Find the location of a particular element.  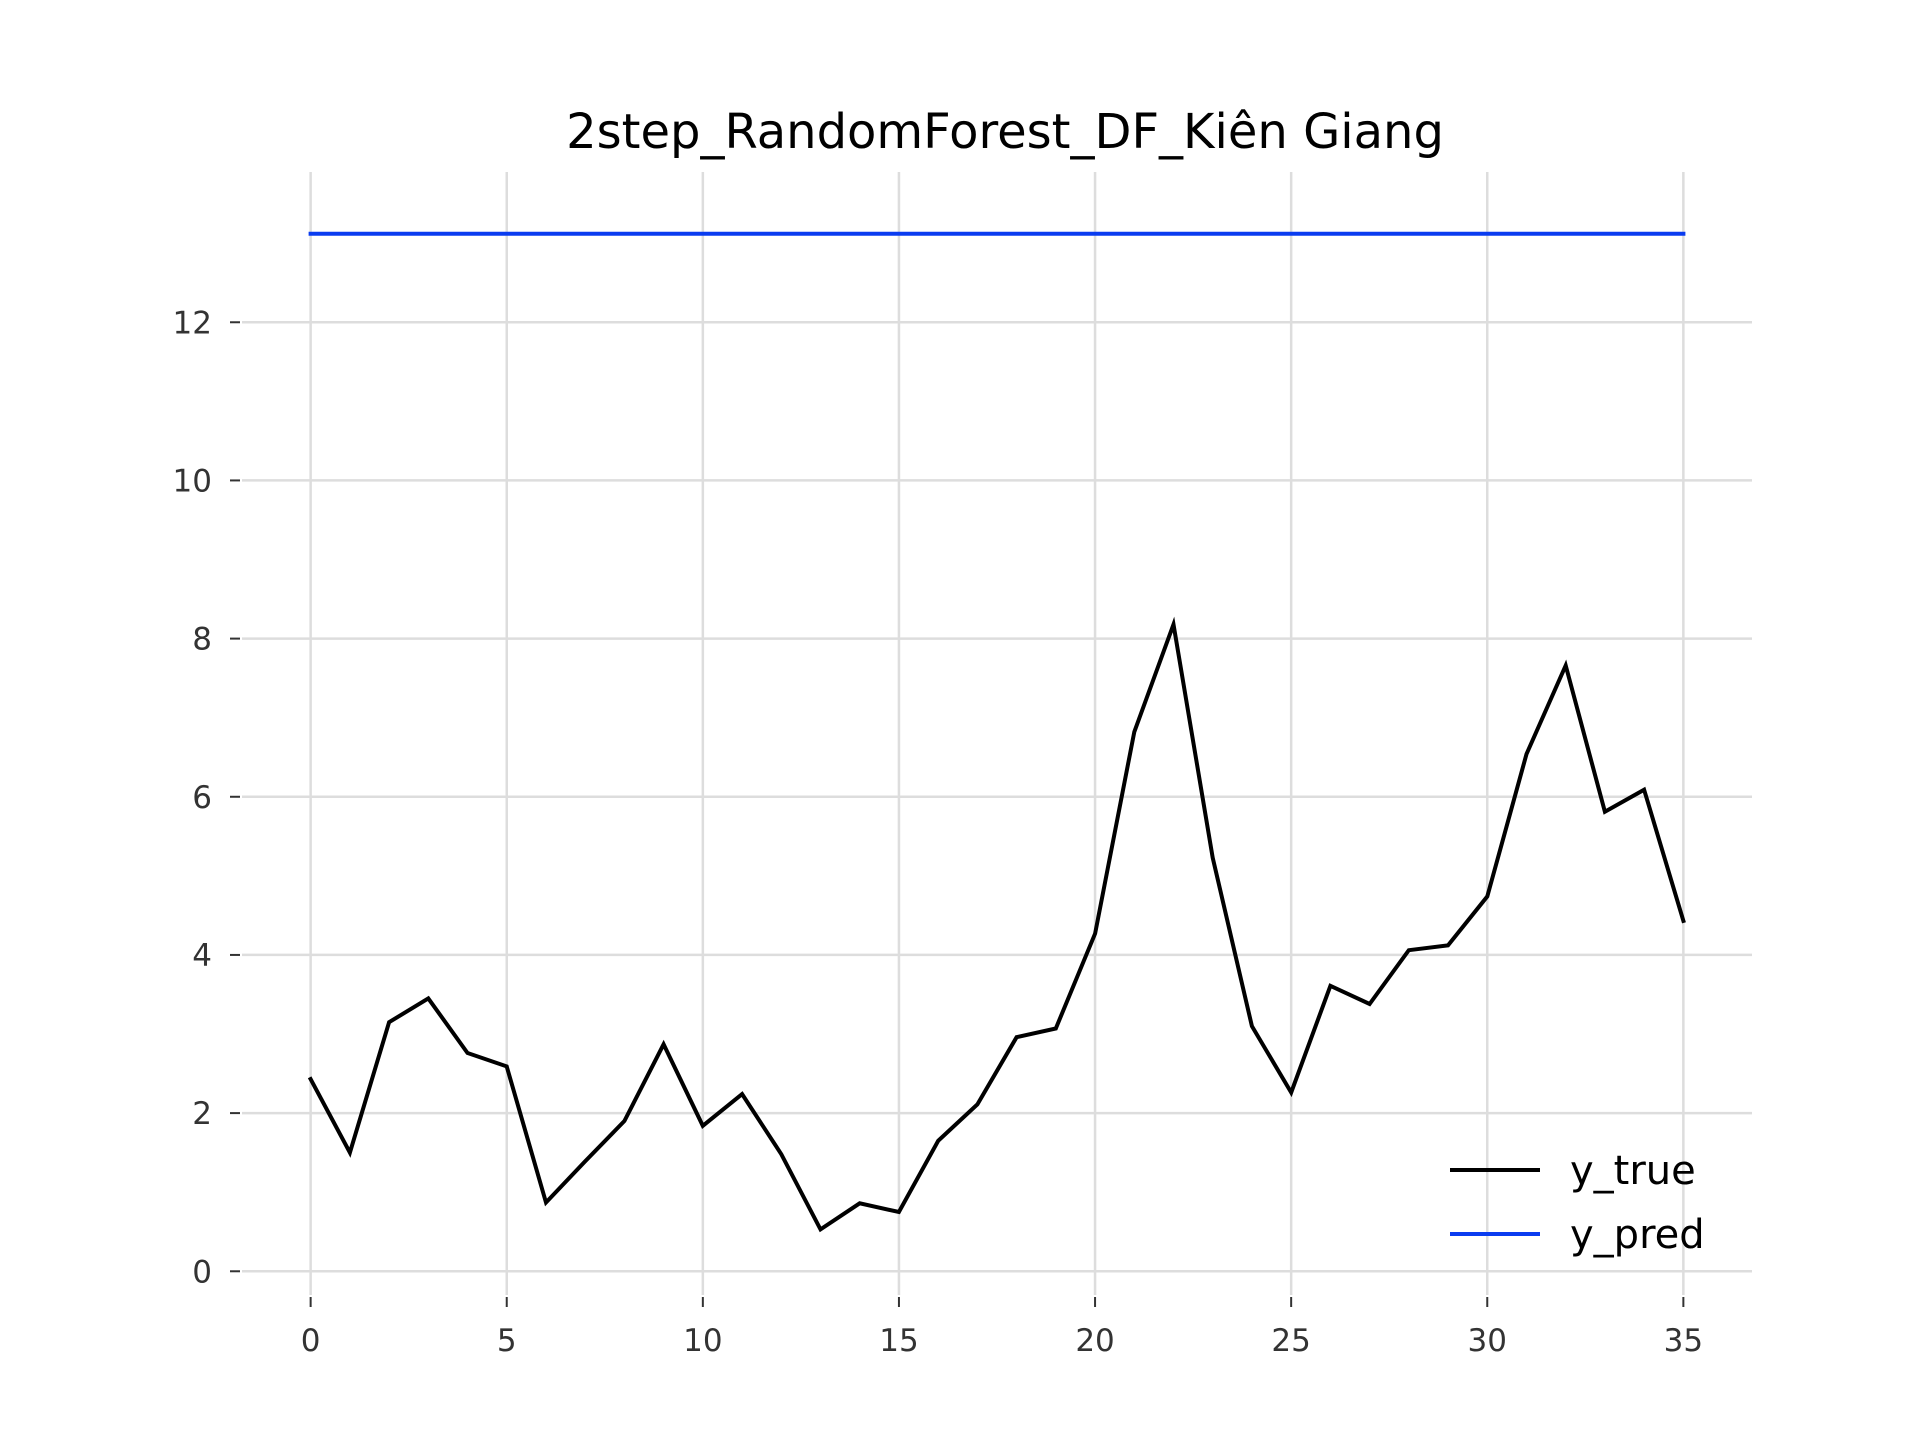

y-tick-label: 0 is located at coordinates (202, 1272).